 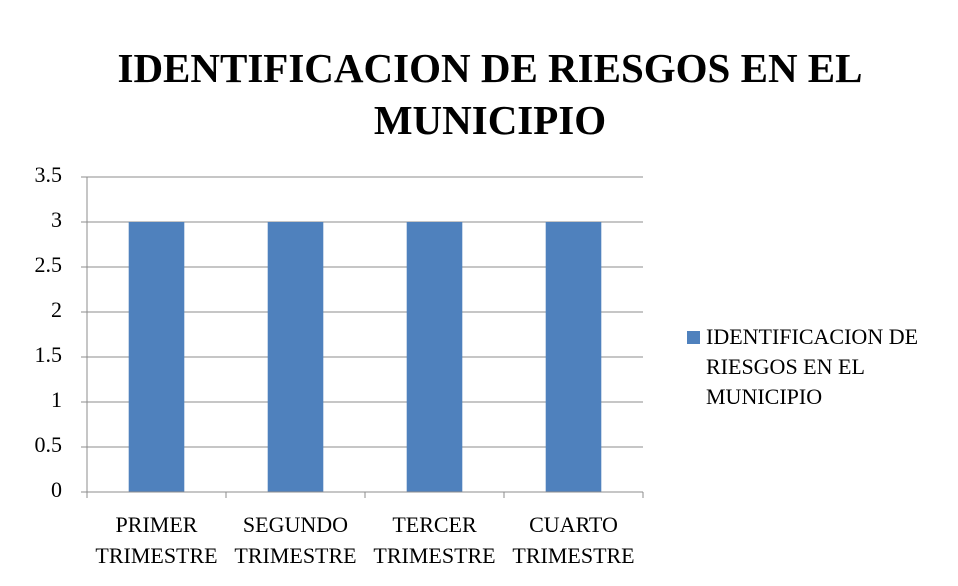 I want to click on y-tick-label: 0.5, so click(x=49, y=444).